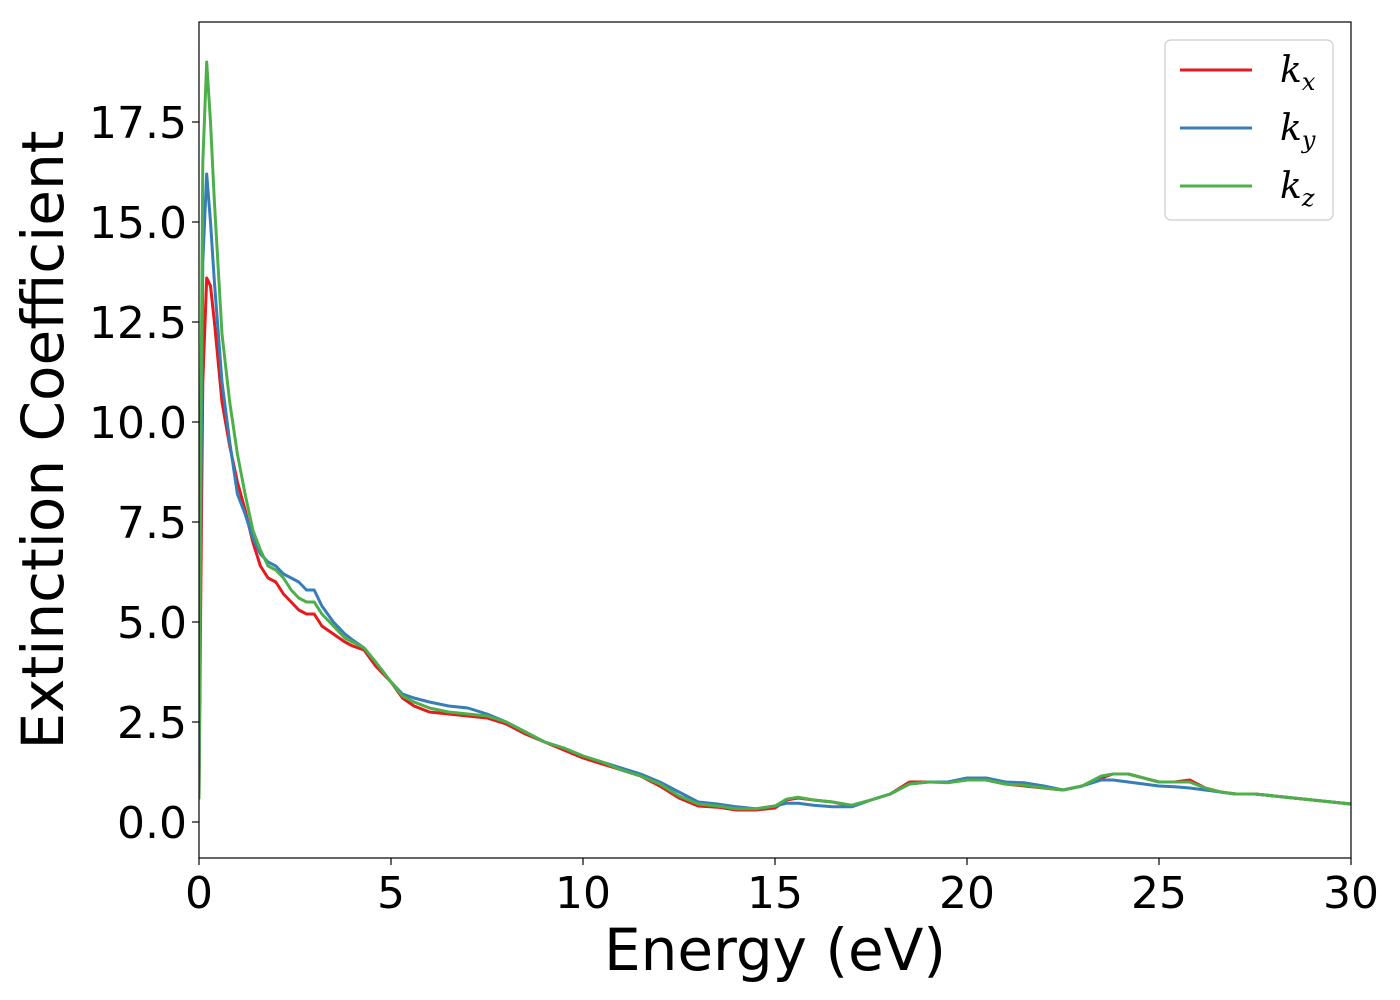  What do you see at coordinates (1298, 131) in the screenshot?
I see `legend-label-y: ky` at bounding box center [1298, 131].